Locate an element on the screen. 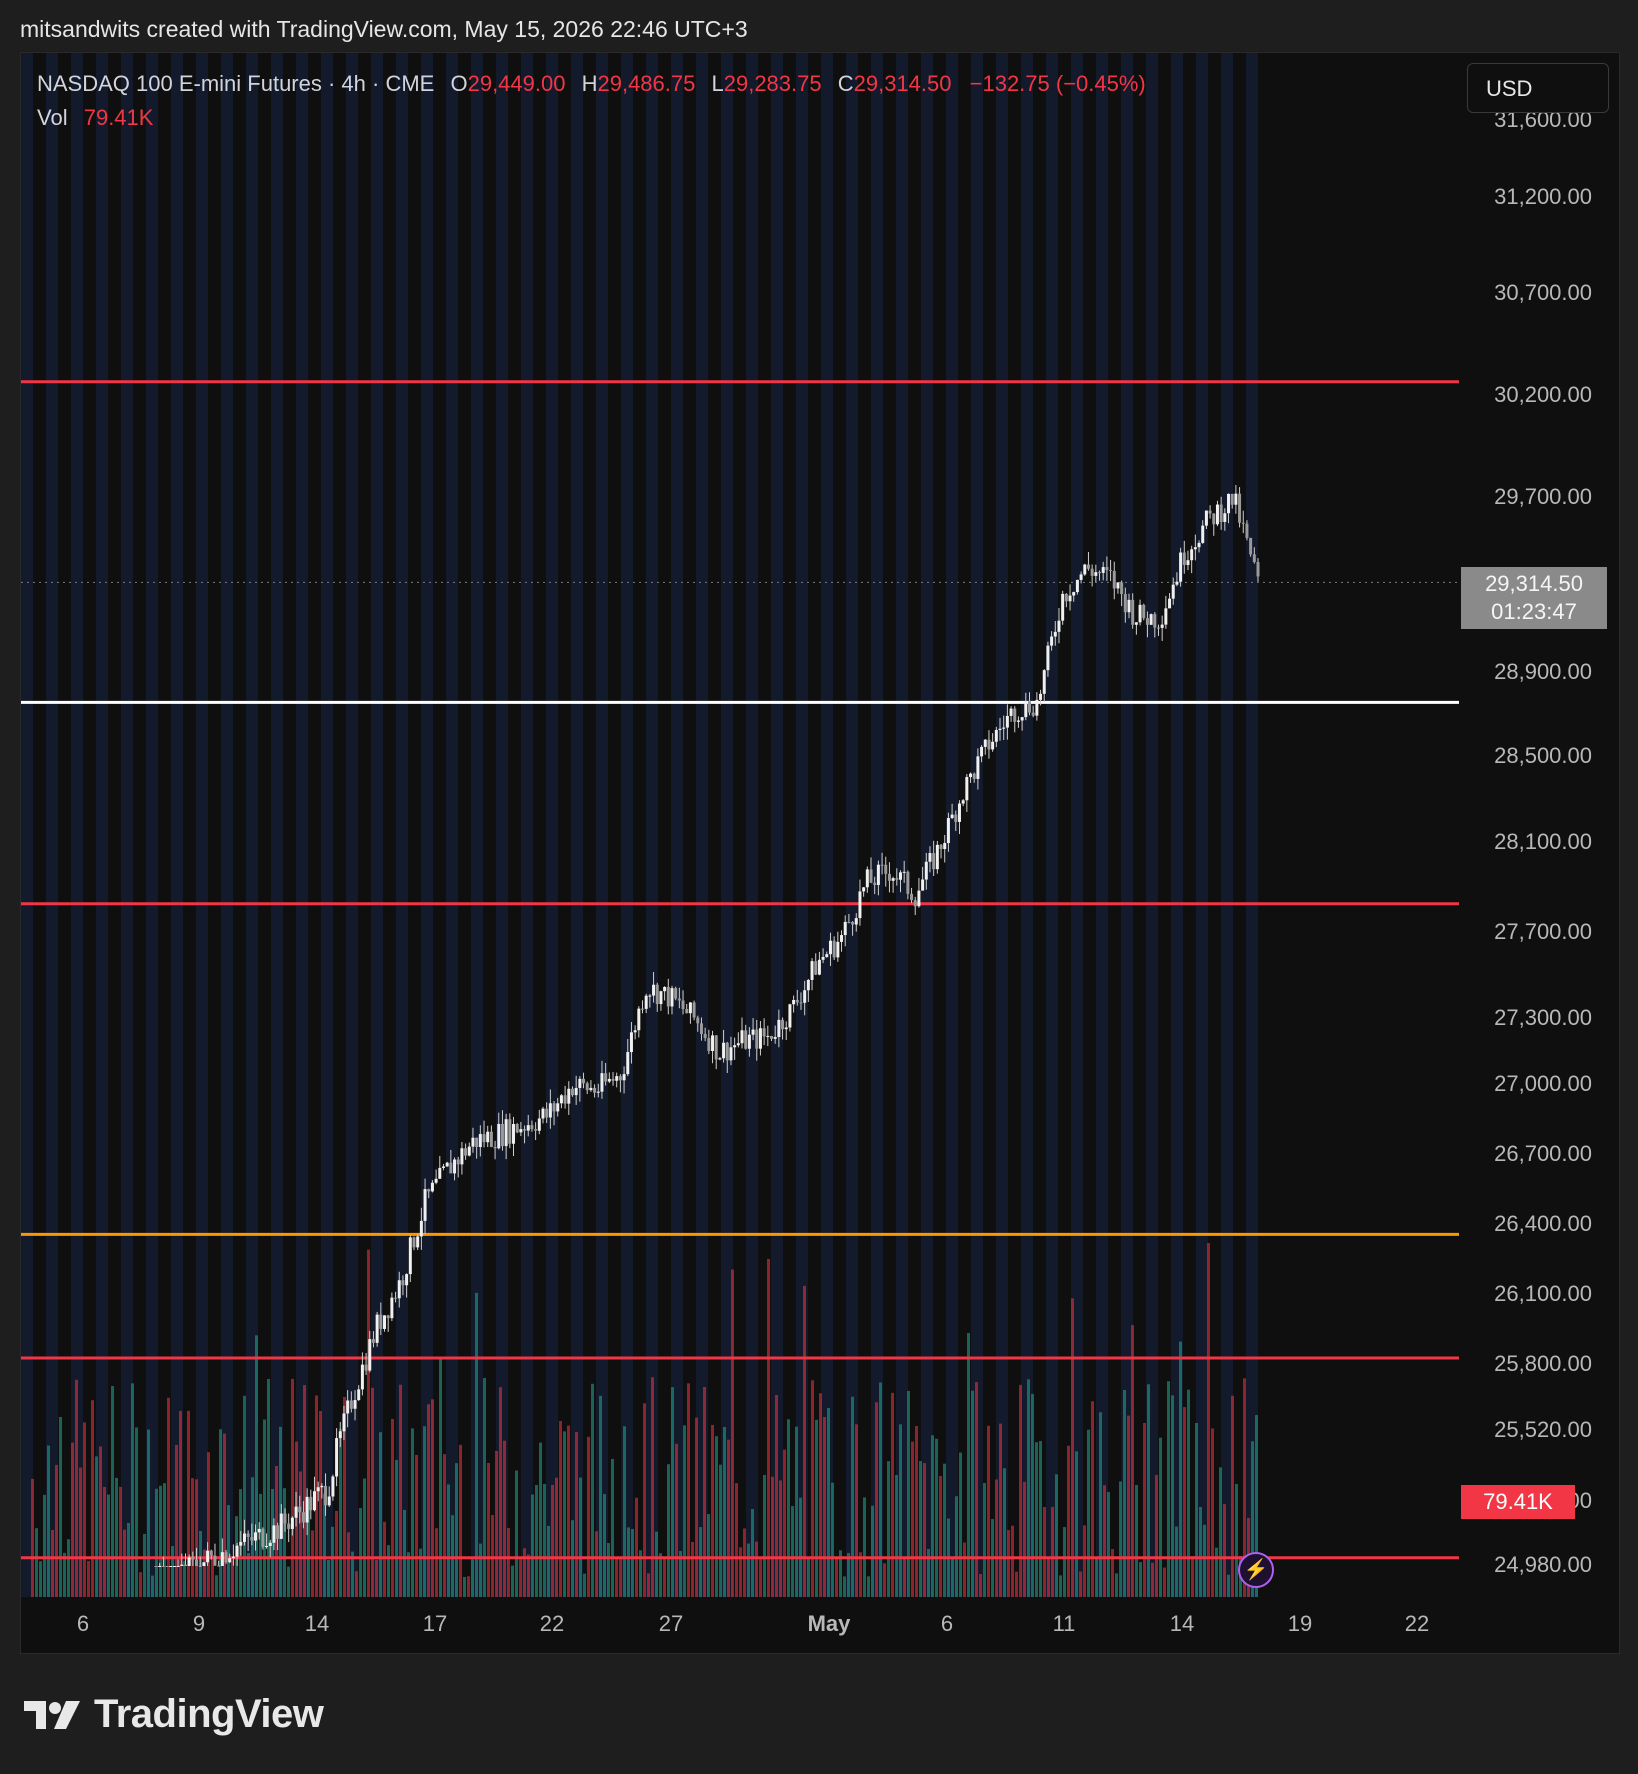 This screenshot has height=1774, width=1638. high-label: H is located at coordinates (589, 83).